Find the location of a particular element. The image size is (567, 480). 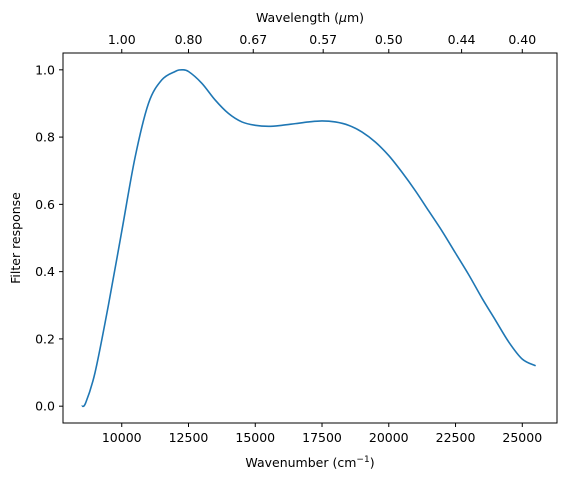

x-tick-label: 15000 is located at coordinates (255, 437).